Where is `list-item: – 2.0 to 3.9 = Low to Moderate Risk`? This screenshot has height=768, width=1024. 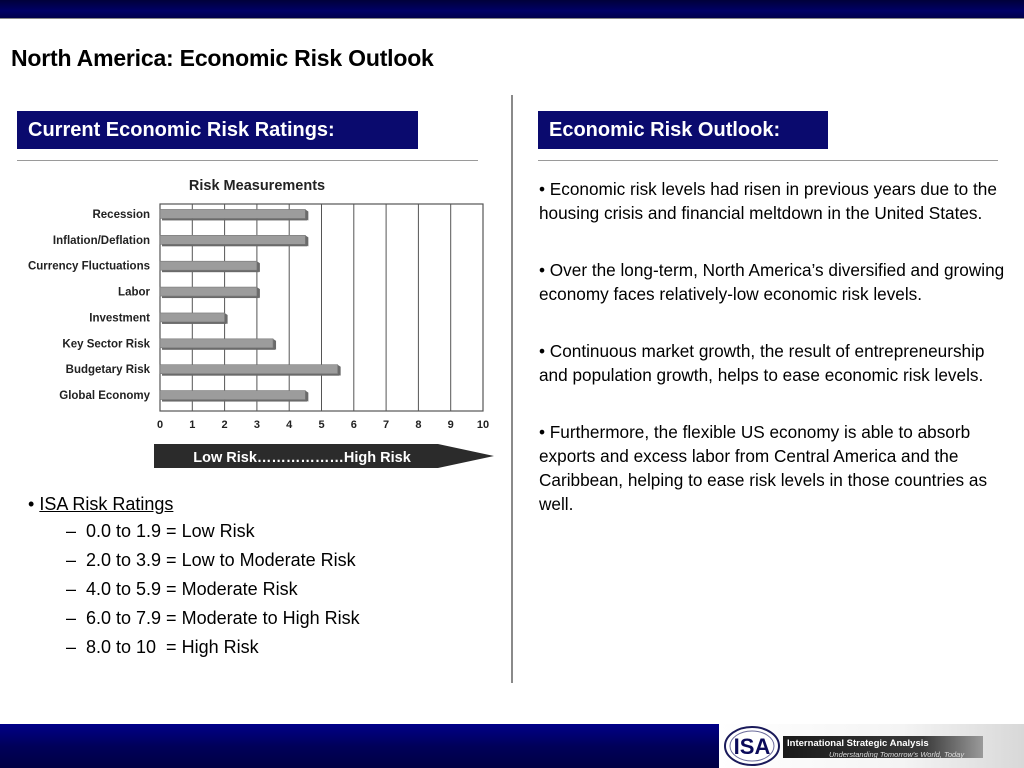 list-item: – 2.0 to 3.9 = Low to Moderate Risk is located at coordinates (213, 564).